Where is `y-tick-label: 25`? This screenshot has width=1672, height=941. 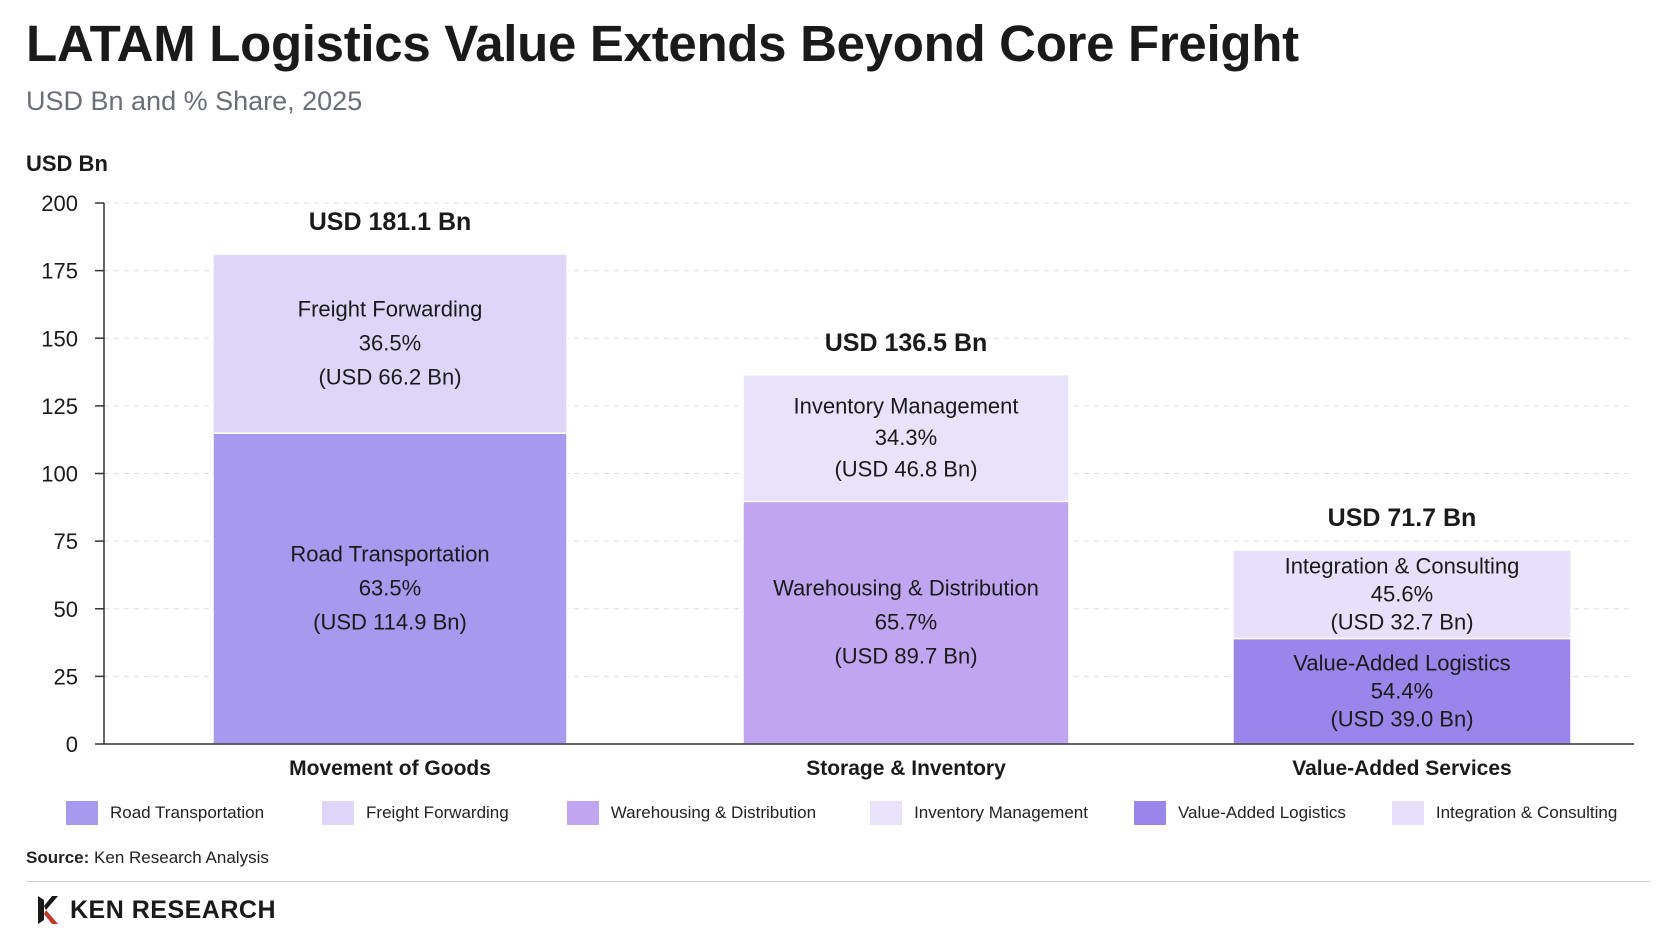 y-tick-label: 25 is located at coordinates (66, 676).